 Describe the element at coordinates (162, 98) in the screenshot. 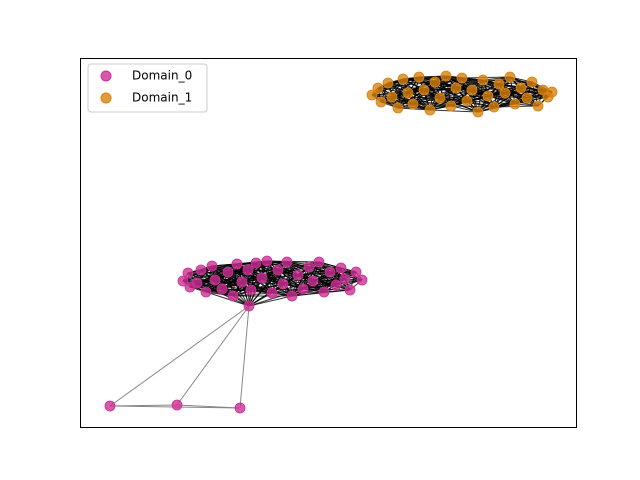

I see `legend-label: Domain_1` at that location.